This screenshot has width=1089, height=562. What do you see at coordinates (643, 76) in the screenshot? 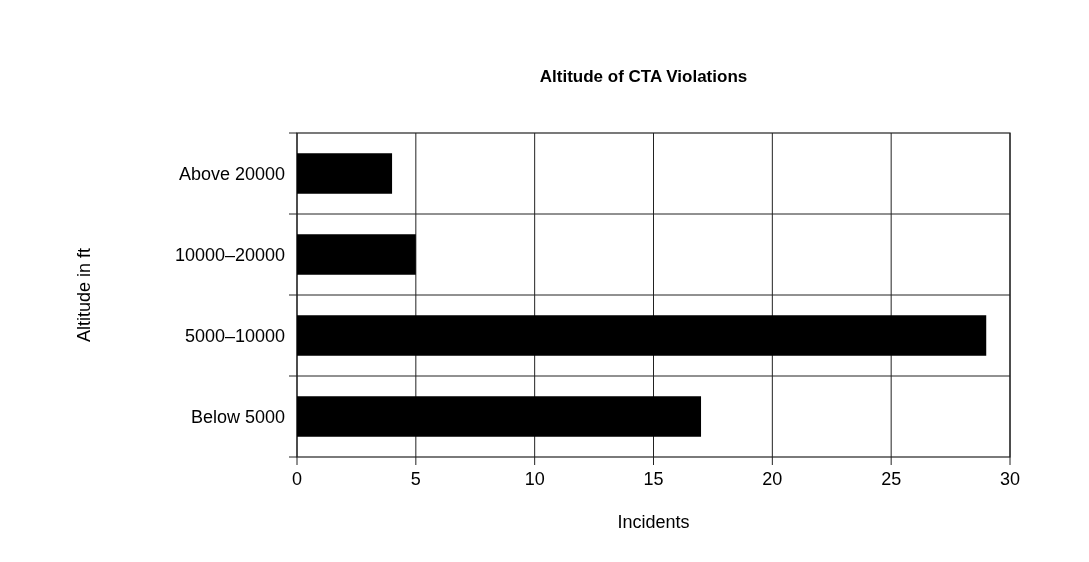
I see `chart-title: Altitude of CTA Violations` at bounding box center [643, 76].